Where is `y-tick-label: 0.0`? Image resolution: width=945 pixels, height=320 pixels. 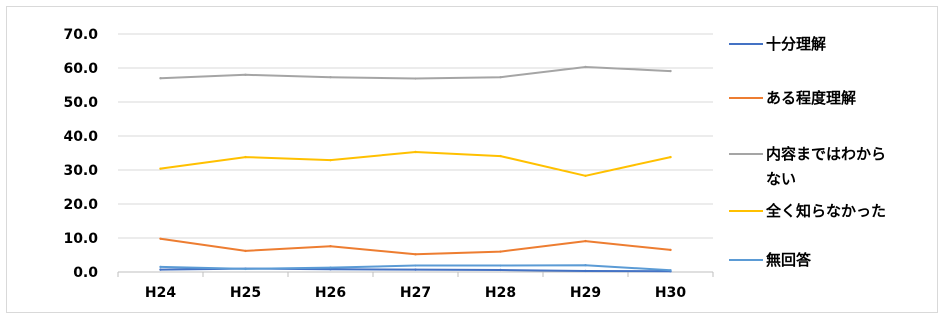
y-tick-label: 0.0 is located at coordinates (85, 273).